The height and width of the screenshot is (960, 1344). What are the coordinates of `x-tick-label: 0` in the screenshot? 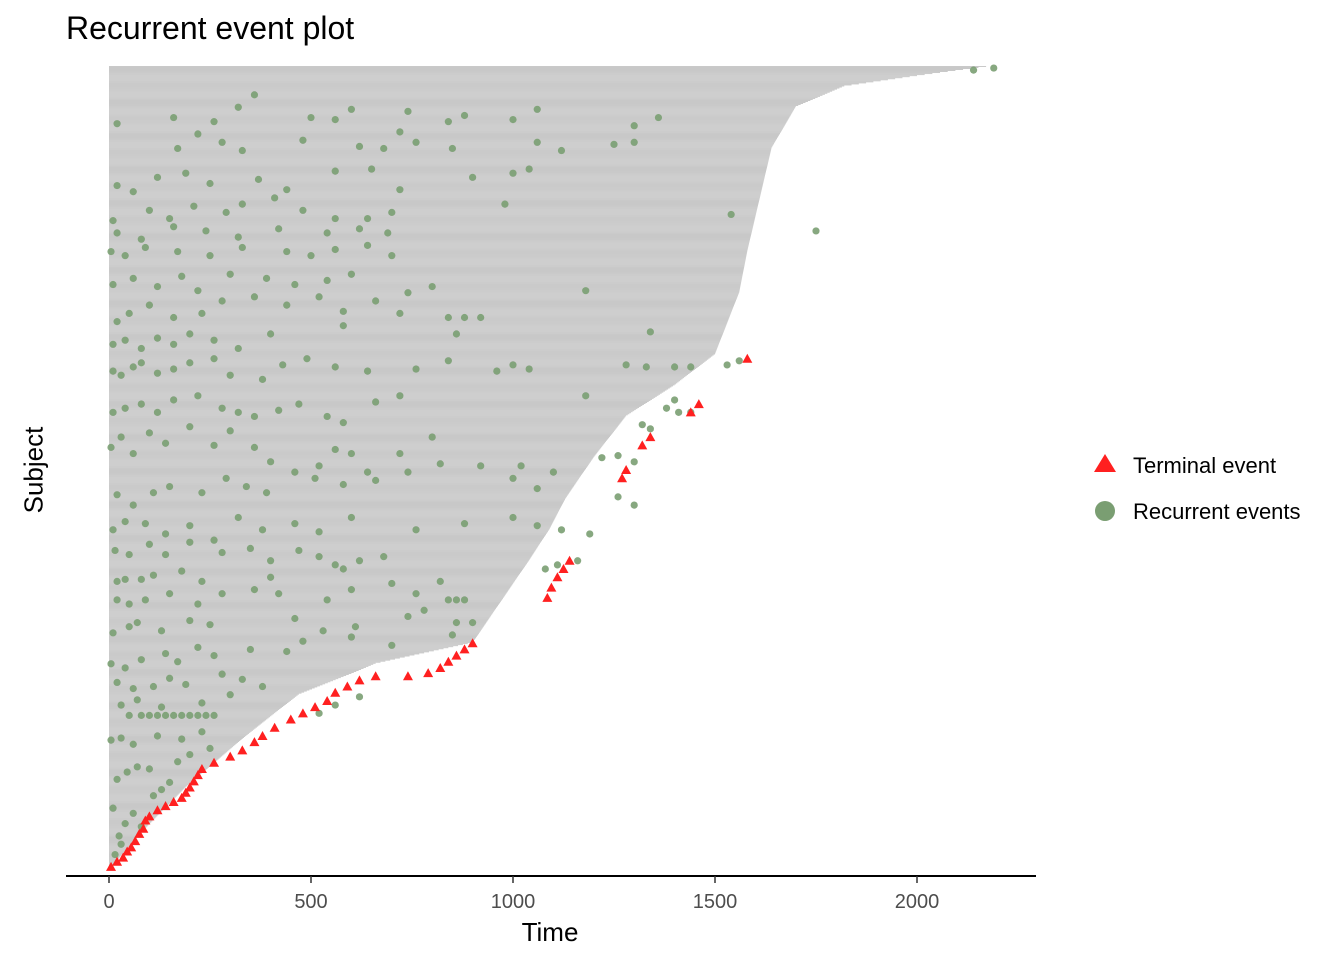 It's located at (108, 902).